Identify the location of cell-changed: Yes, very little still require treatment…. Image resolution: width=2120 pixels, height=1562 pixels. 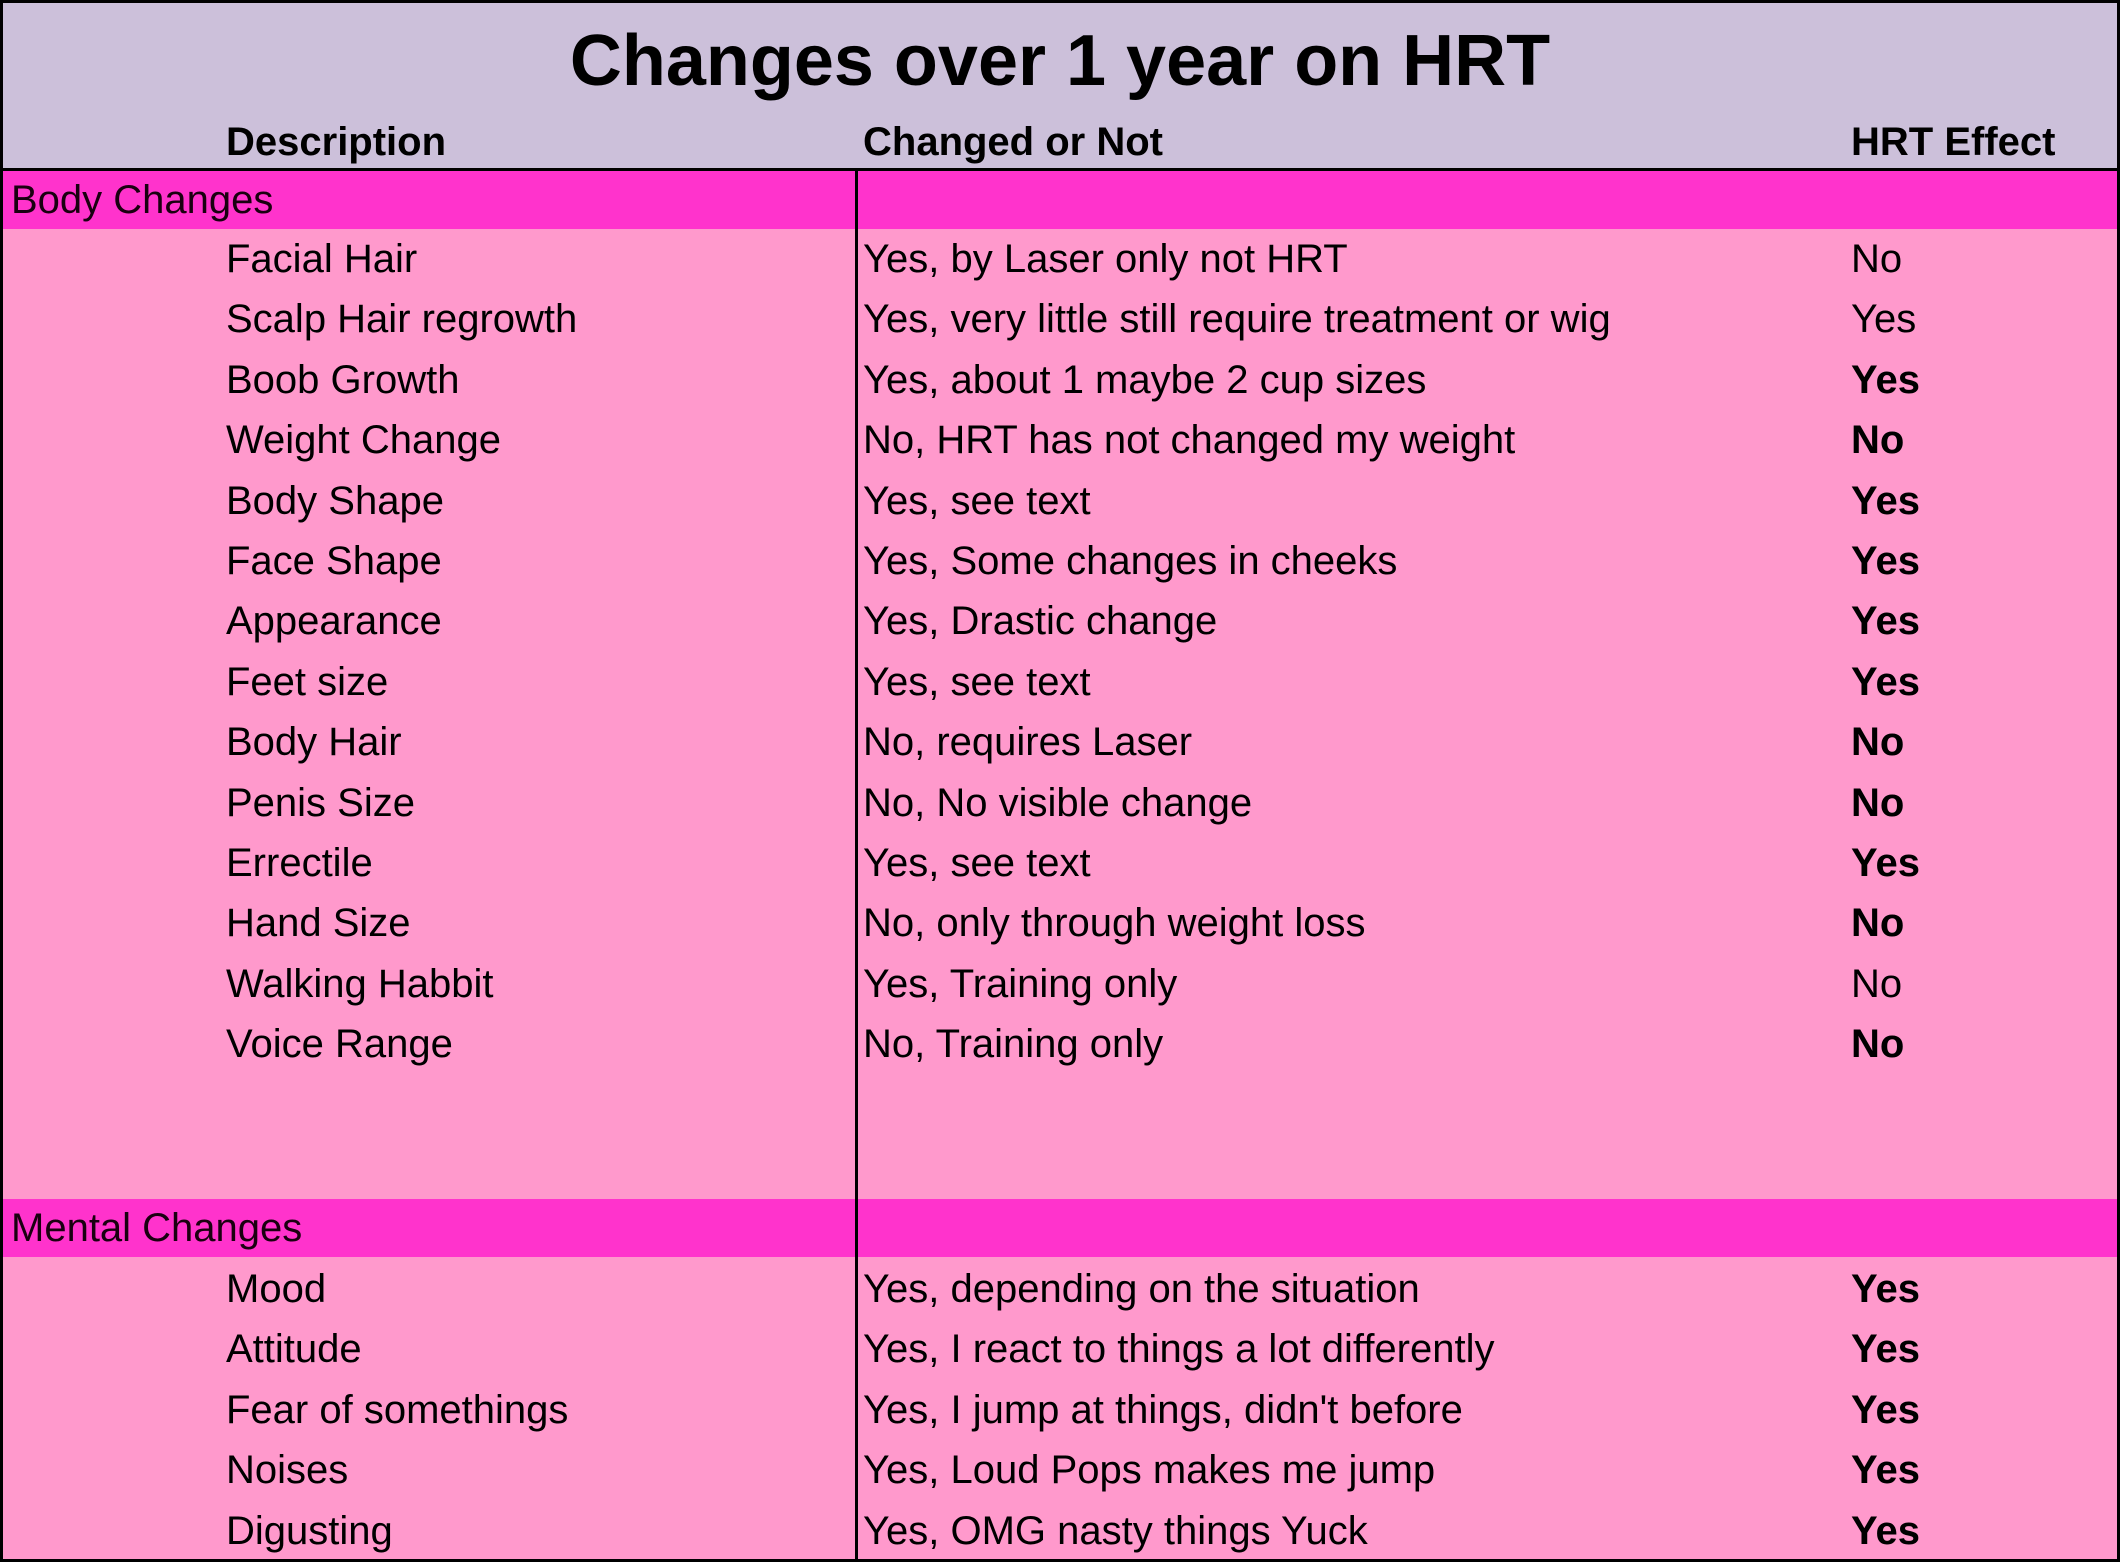
(1237, 319).